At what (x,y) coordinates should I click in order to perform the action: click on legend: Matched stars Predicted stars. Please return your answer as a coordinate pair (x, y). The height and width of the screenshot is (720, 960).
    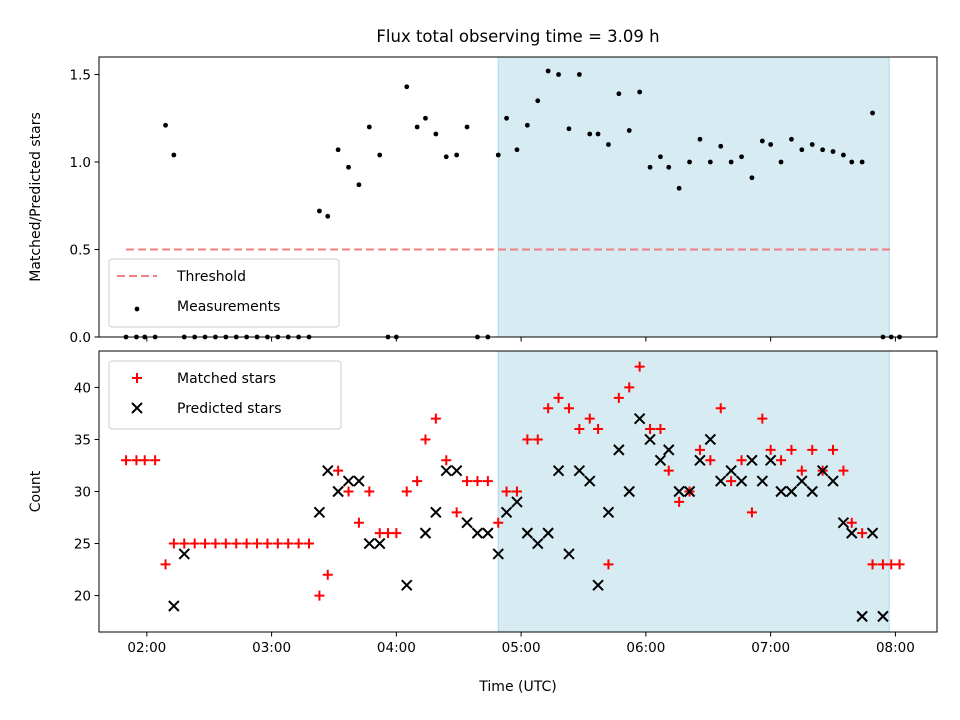
    Looking at the image, I should click on (225, 395).